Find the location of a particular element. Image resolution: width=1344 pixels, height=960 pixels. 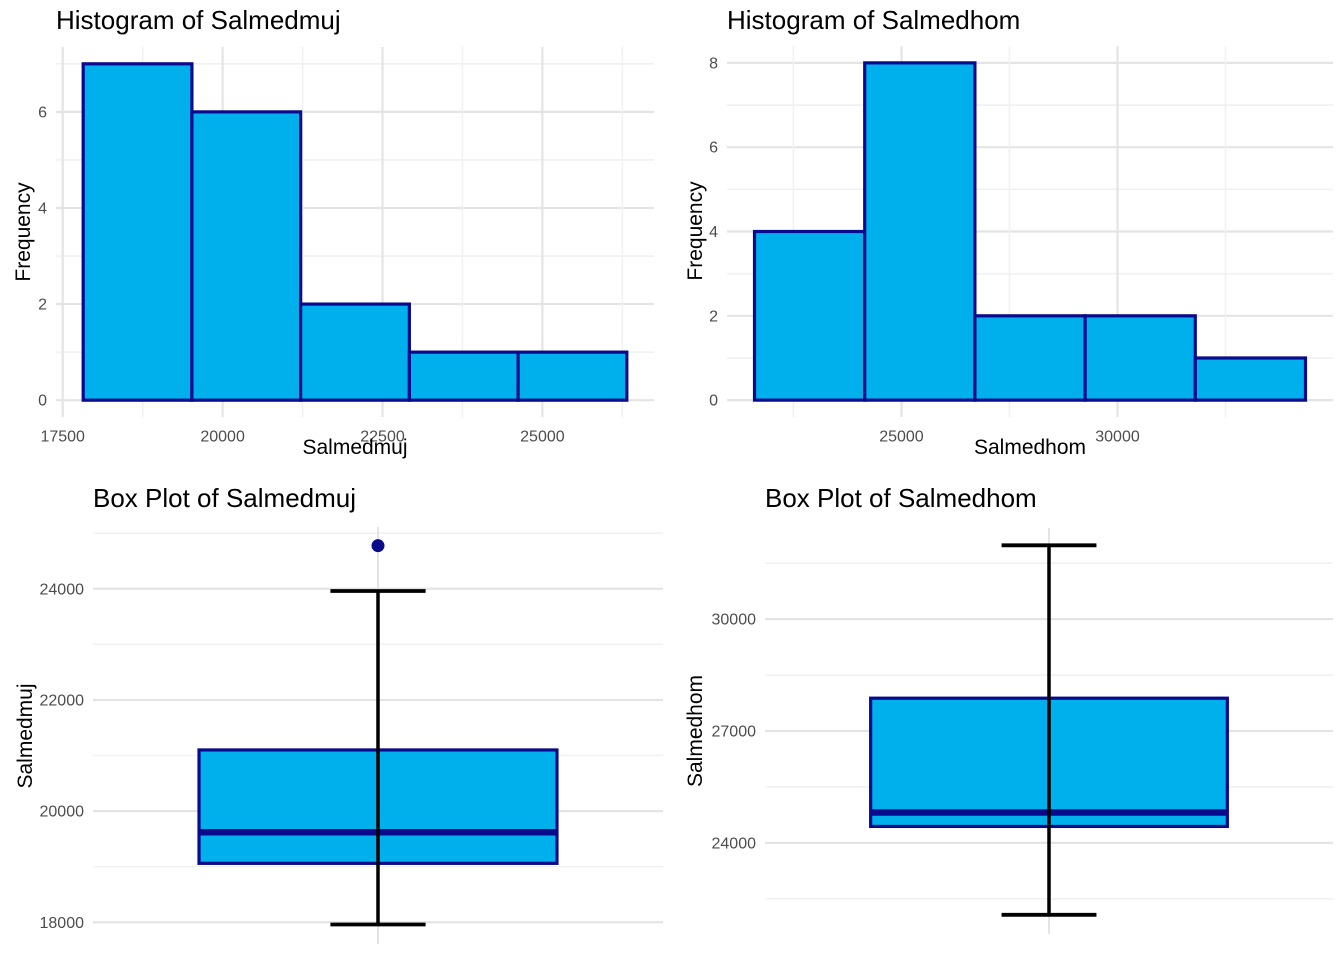

plot-title: Box Plot of Salmedhom is located at coordinates (901, 498).